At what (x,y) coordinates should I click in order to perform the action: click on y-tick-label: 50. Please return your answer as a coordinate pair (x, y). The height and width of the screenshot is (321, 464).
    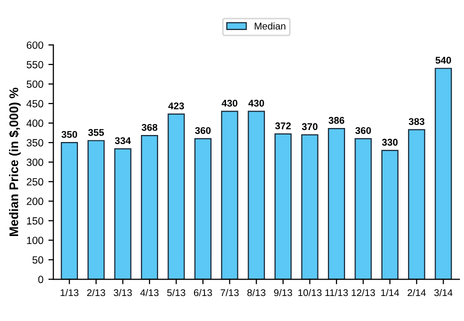
    Looking at the image, I should click on (38, 260).